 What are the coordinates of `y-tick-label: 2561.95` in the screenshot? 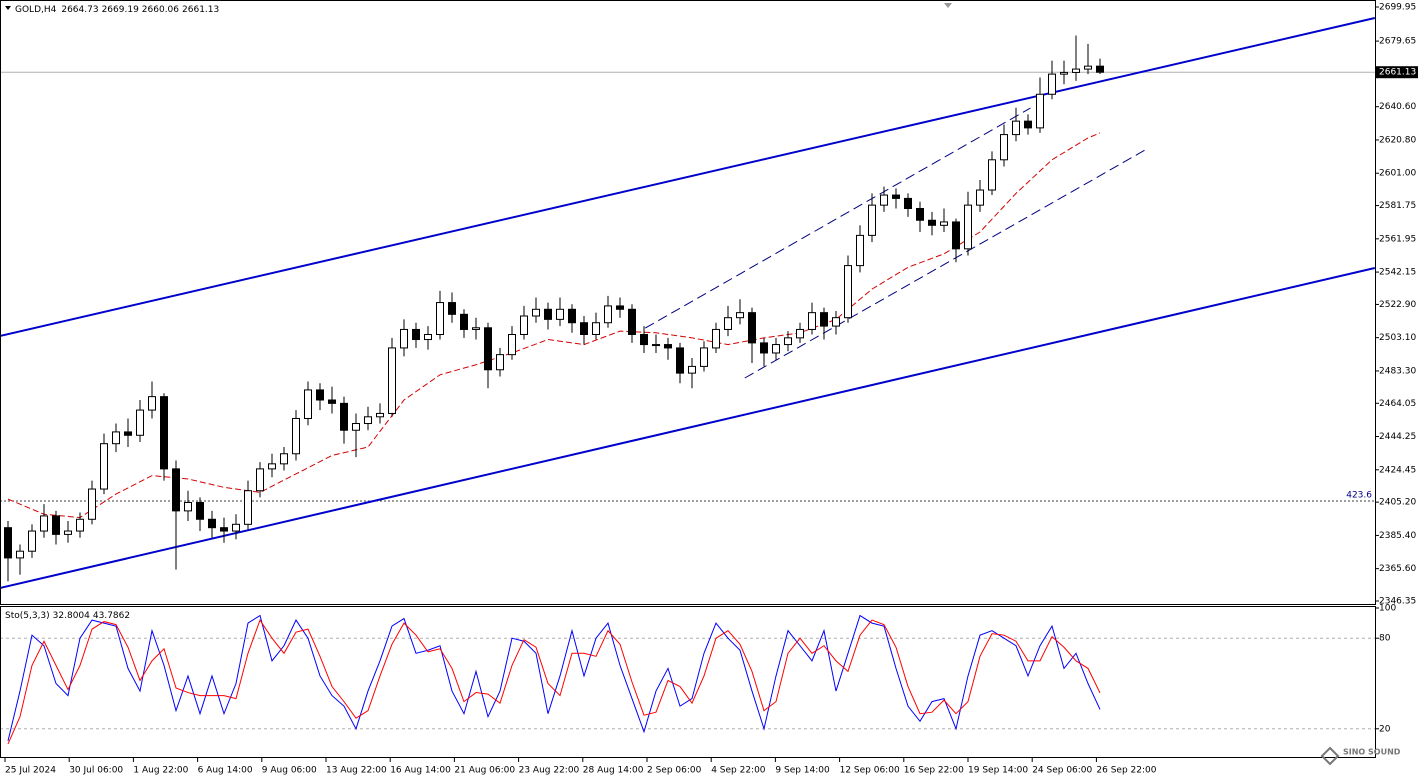 It's located at (1397, 239).